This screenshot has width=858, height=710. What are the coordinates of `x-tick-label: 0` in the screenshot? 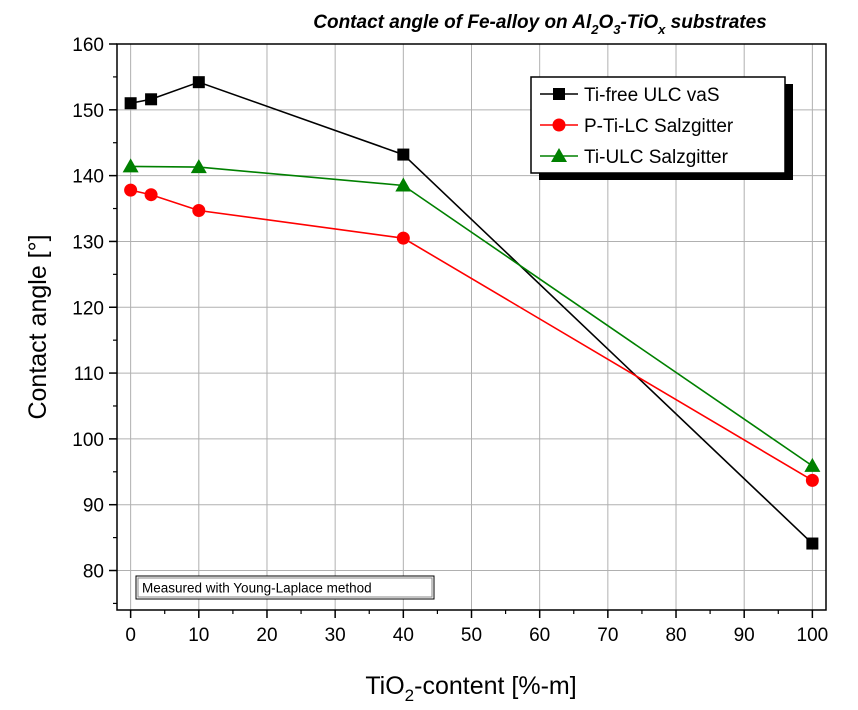 It's located at (130, 635).